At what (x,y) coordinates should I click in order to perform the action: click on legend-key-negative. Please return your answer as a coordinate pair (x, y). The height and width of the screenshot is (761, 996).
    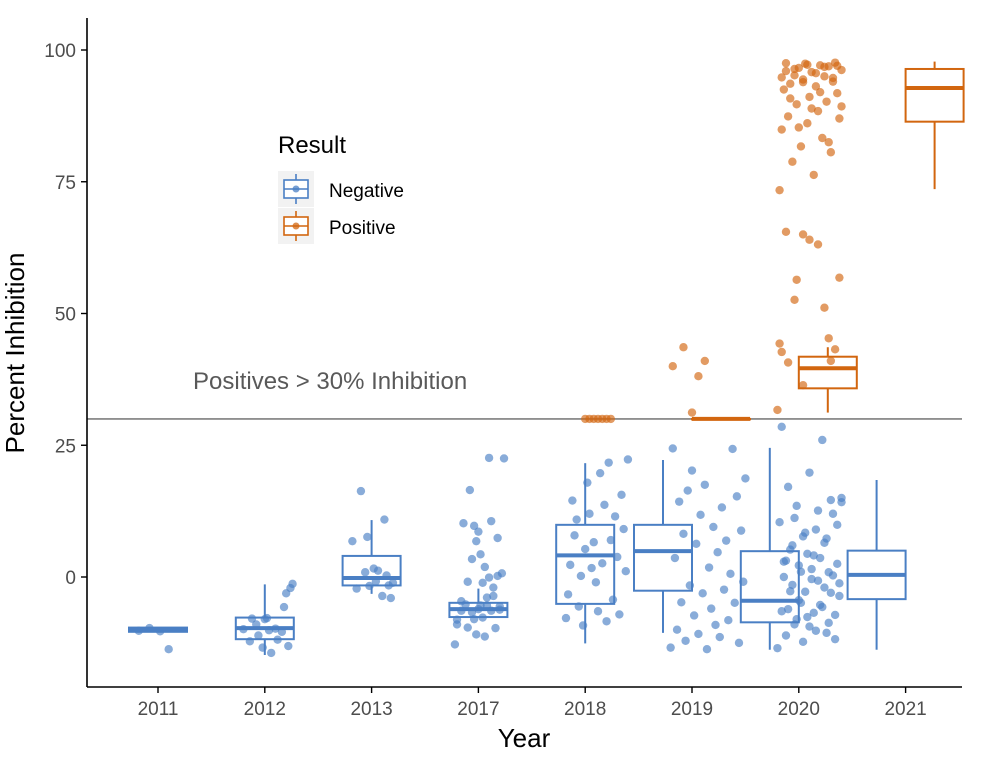
    Looking at the image, I should click on (296, 189).